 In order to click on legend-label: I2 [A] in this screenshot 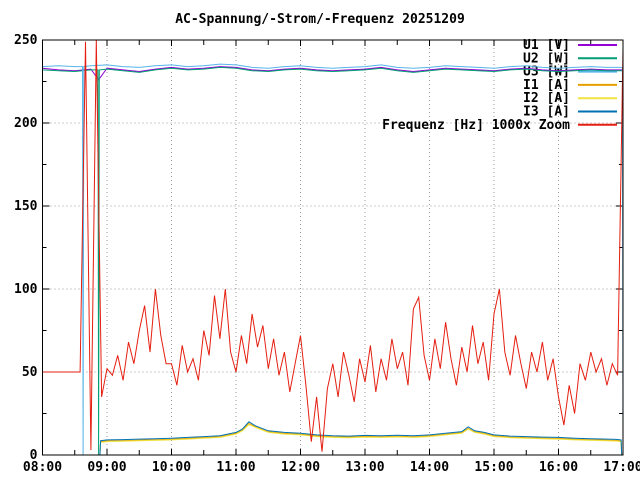, I will do `click(546, 98)`.